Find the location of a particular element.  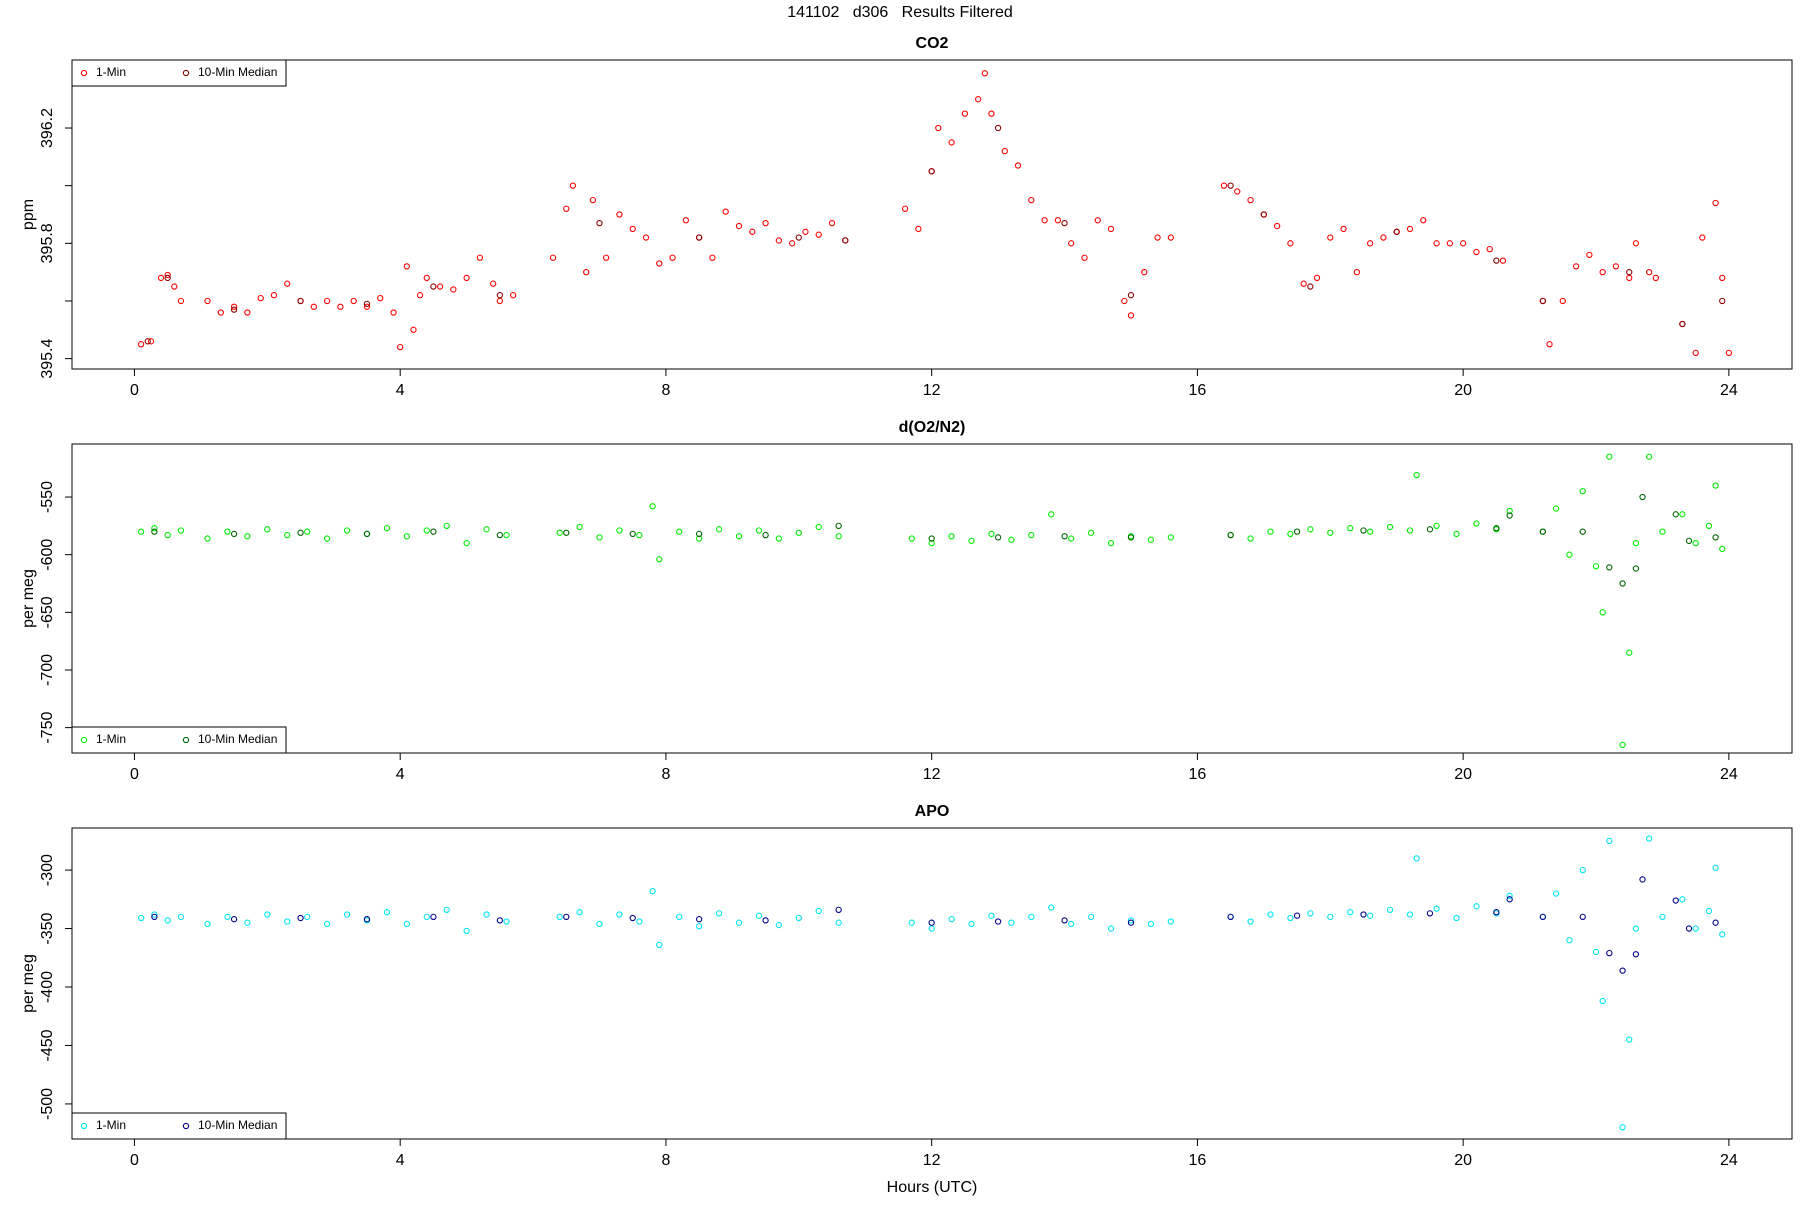

panel-title: CO2 is located at coordinates (932, 43).